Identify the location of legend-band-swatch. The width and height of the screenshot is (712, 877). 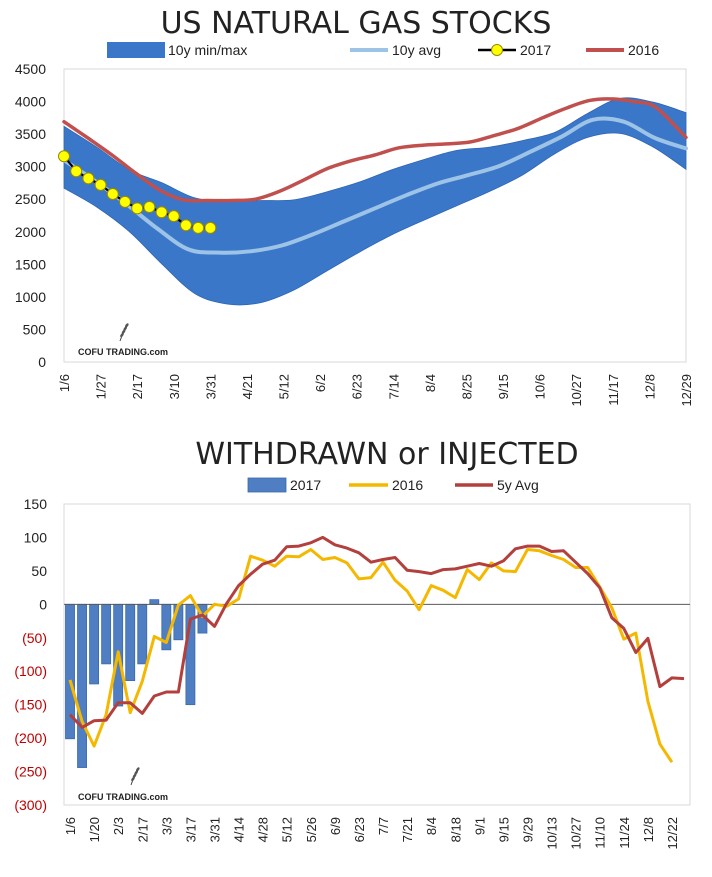
(136, 50).